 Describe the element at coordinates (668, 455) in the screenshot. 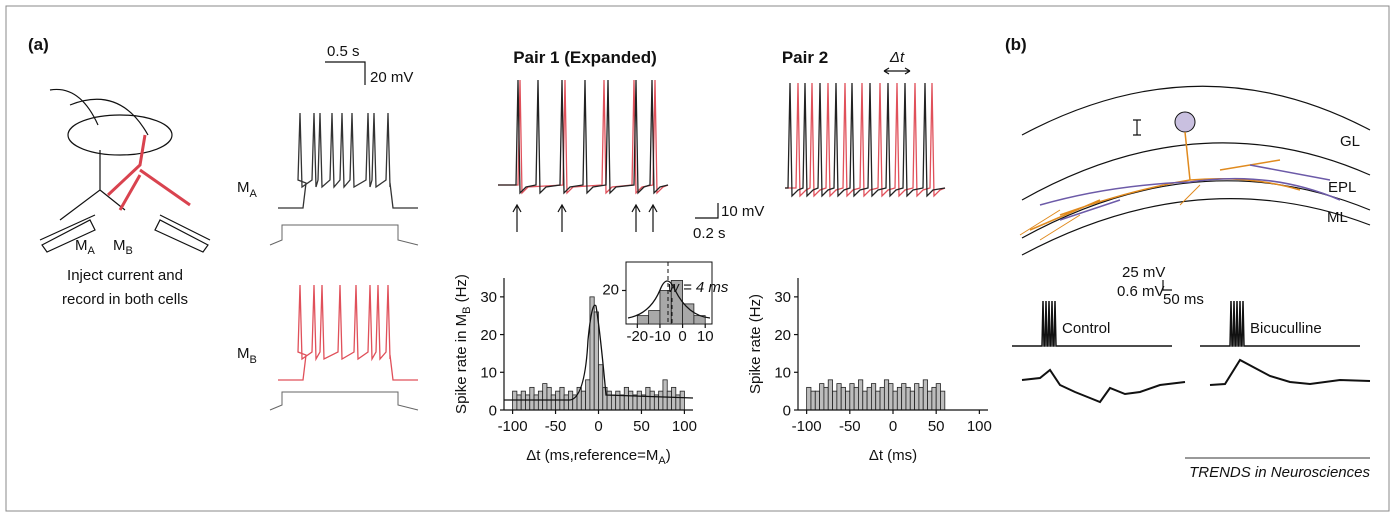

I see `x-axis-label-part: )` at that location.